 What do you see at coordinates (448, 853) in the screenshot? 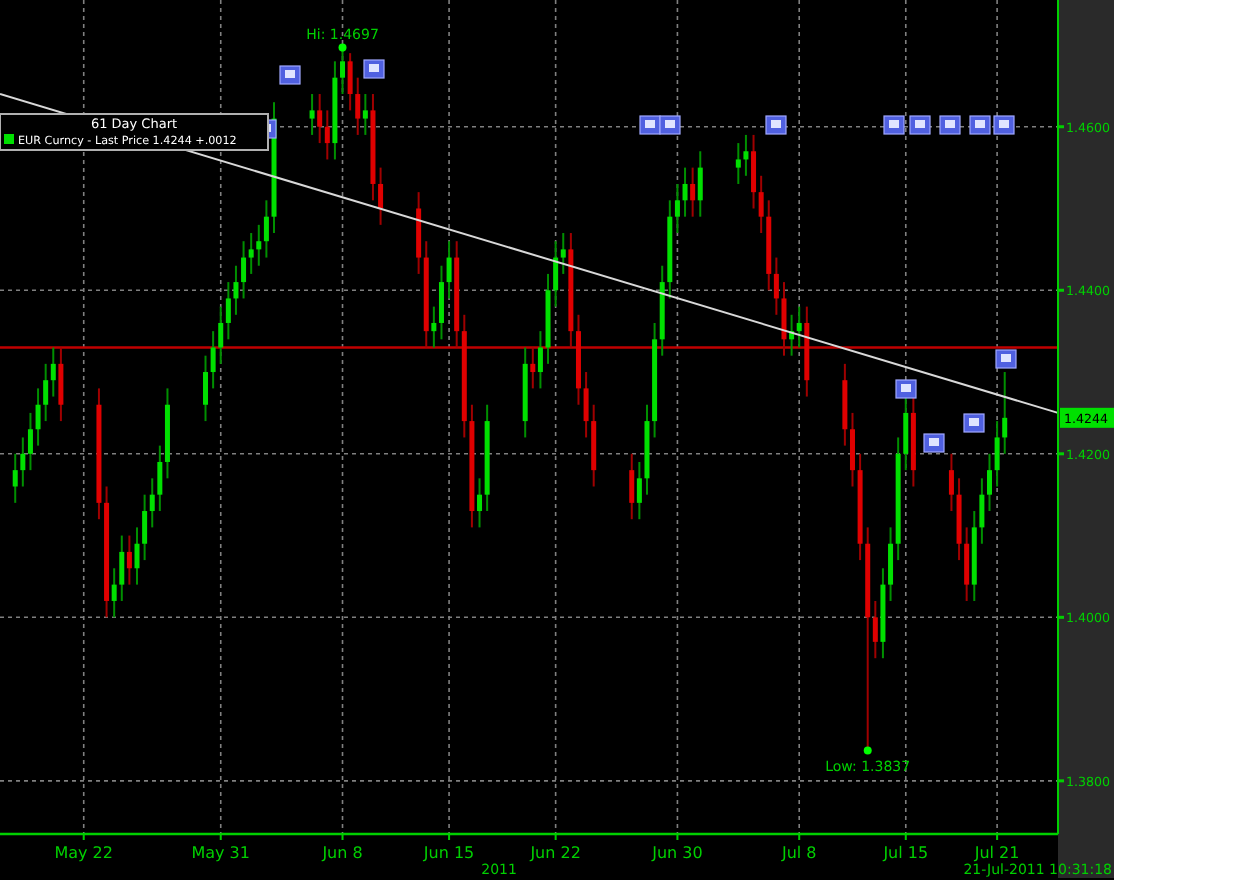
I see `x-tick-label: Jun 15` at bounding box center [448, 853].